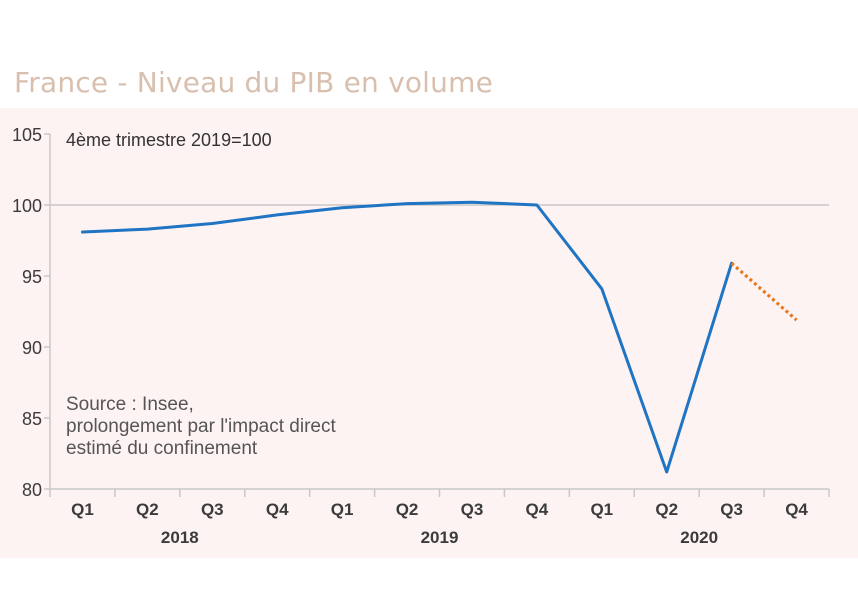 The width and height of the screenshot is (858, 605). I want to click on chart-title: France - Niveau du PIB en volume, so click(254, 82).